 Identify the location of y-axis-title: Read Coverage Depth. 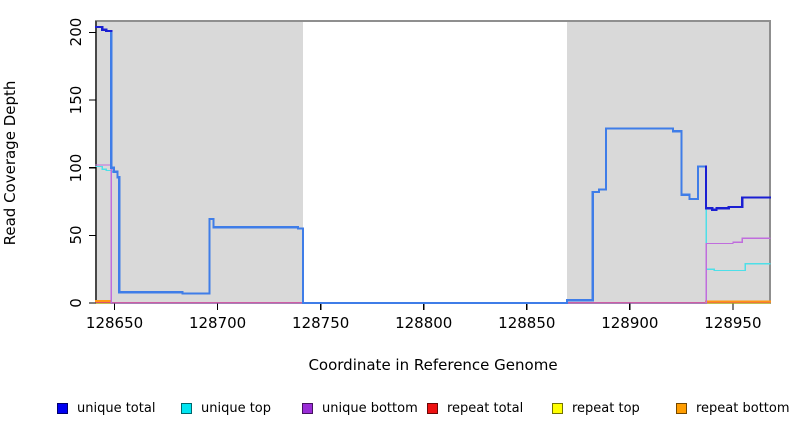
(10, 163).